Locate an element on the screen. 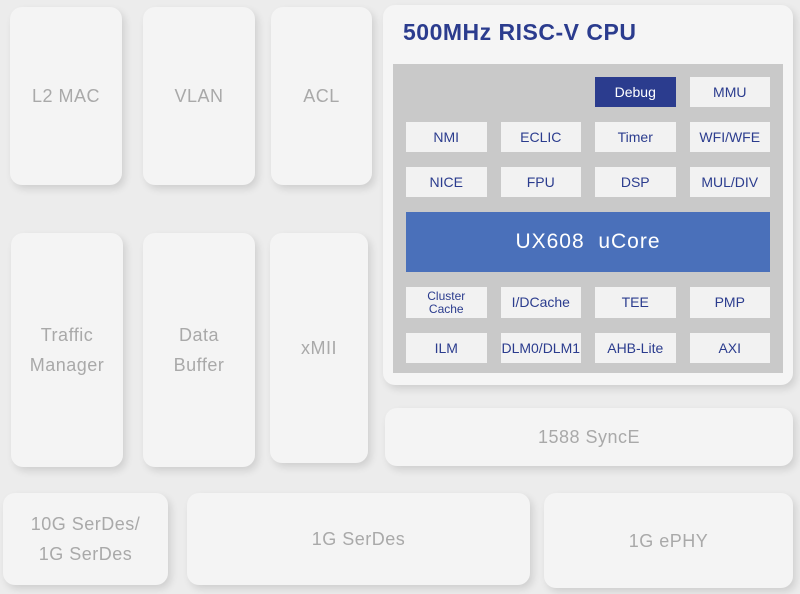 This screenshot has height=594, width=800. cpu-block-dsp: DSP is located at coordinates (635, 182).